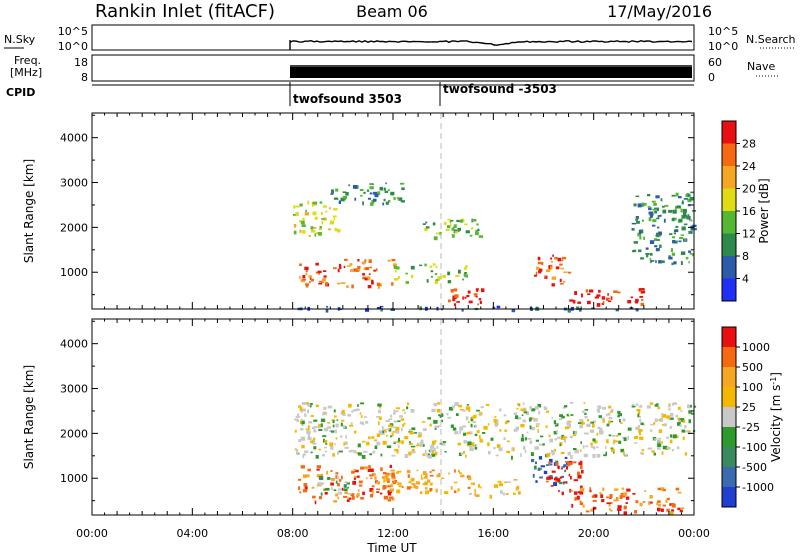 This screenshot has height=554, width=800. Describe the element at coordinates (729, 417) in the screenshot. I see `colorbar-segment` at that location.